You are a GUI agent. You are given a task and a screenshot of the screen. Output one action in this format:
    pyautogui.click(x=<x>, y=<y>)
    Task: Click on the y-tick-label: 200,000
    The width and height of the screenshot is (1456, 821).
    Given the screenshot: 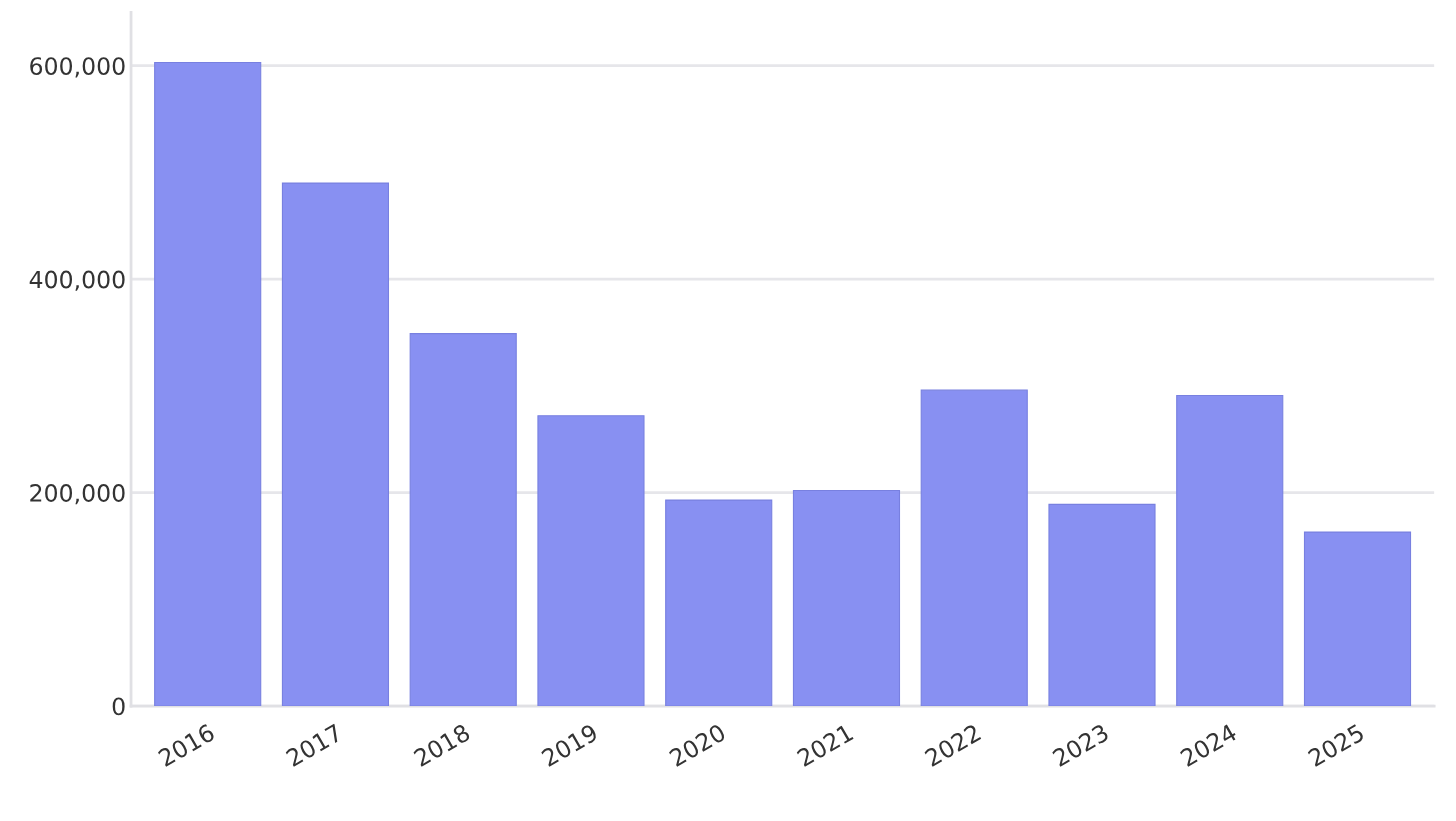 What is the action you would take?
    pyautogui.click(x=77, y=494)
    